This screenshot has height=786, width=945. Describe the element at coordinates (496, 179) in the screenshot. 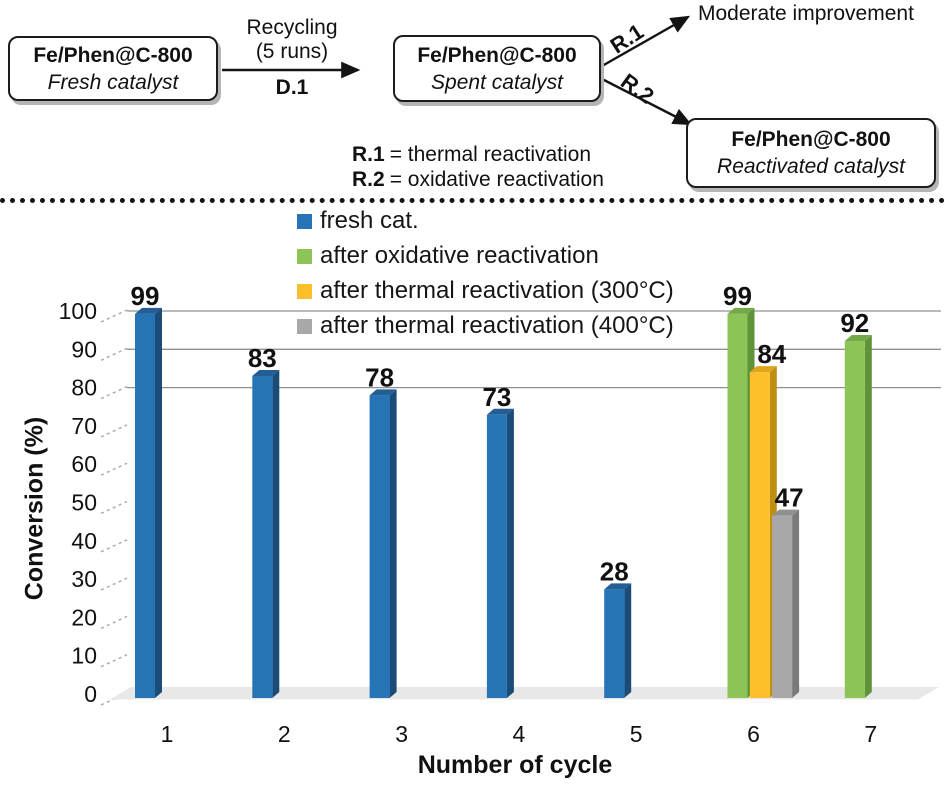

I see `r2-definition-text: = oxidative reactivation` at that location.